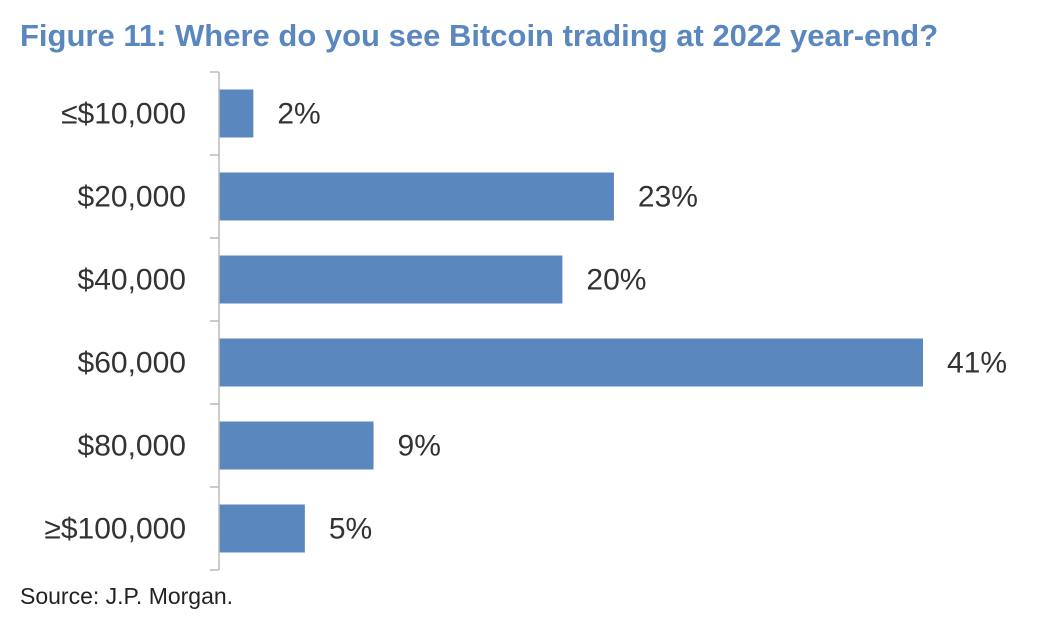 The image size is (1062, 626). I want to click on y-tick-label: $40,000, so click(132, 279).